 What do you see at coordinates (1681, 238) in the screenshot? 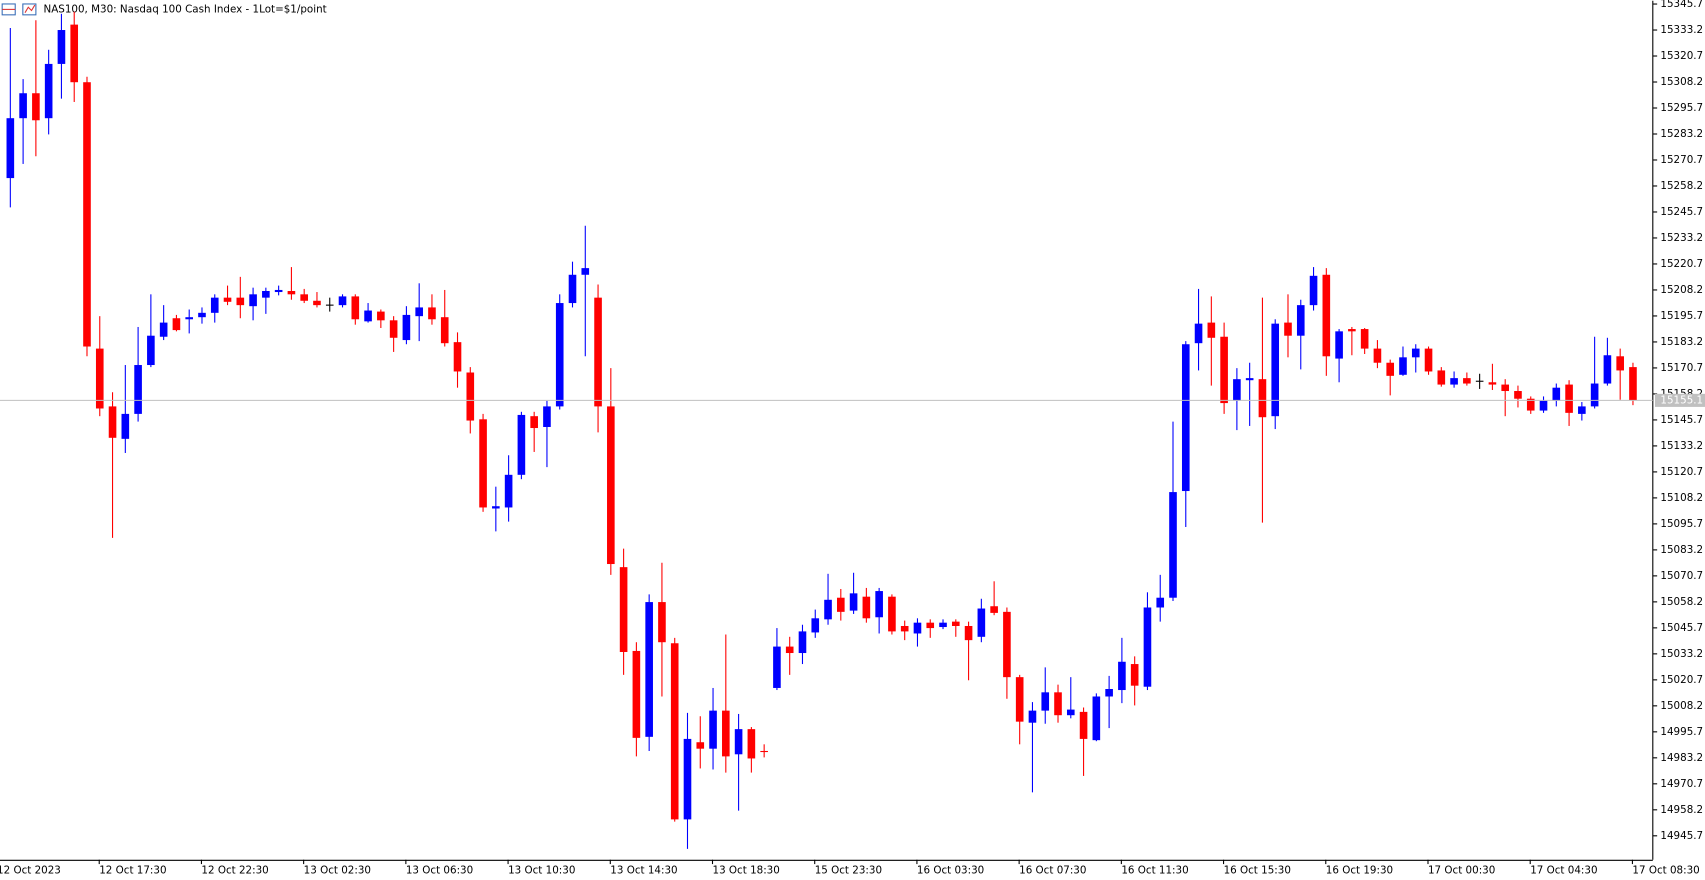
I see `y-tick-label: 15233.2` at bounding box center [1681, 238].